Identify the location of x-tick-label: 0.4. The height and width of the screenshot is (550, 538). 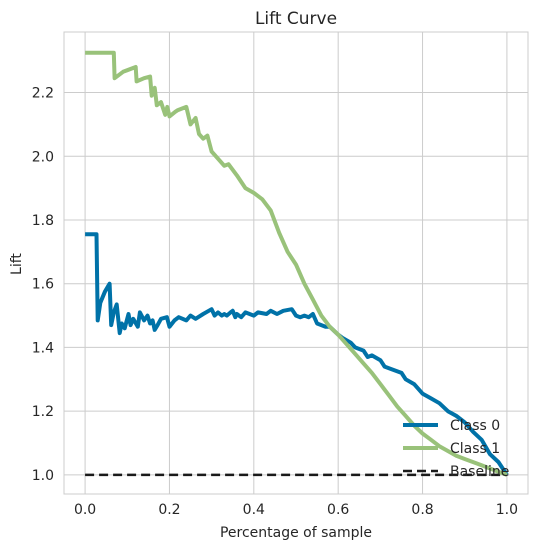
(254, 510).